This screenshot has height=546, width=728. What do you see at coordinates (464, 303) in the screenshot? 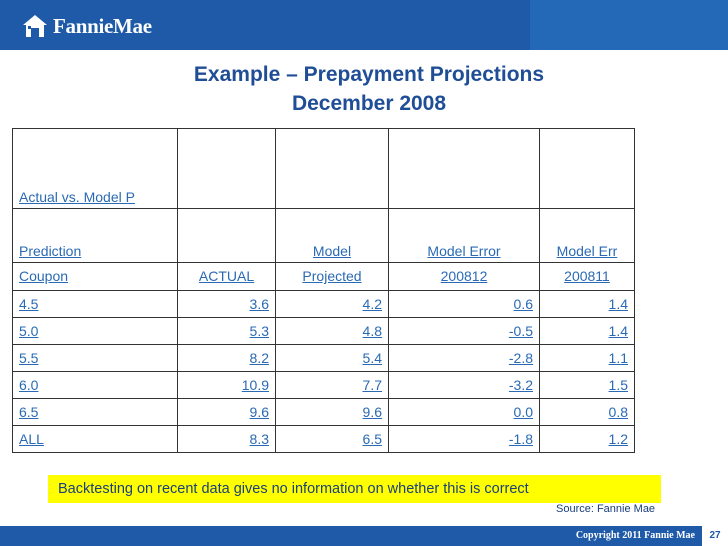
I see `table-cell: 0.6` at bounding box center [464, 303].